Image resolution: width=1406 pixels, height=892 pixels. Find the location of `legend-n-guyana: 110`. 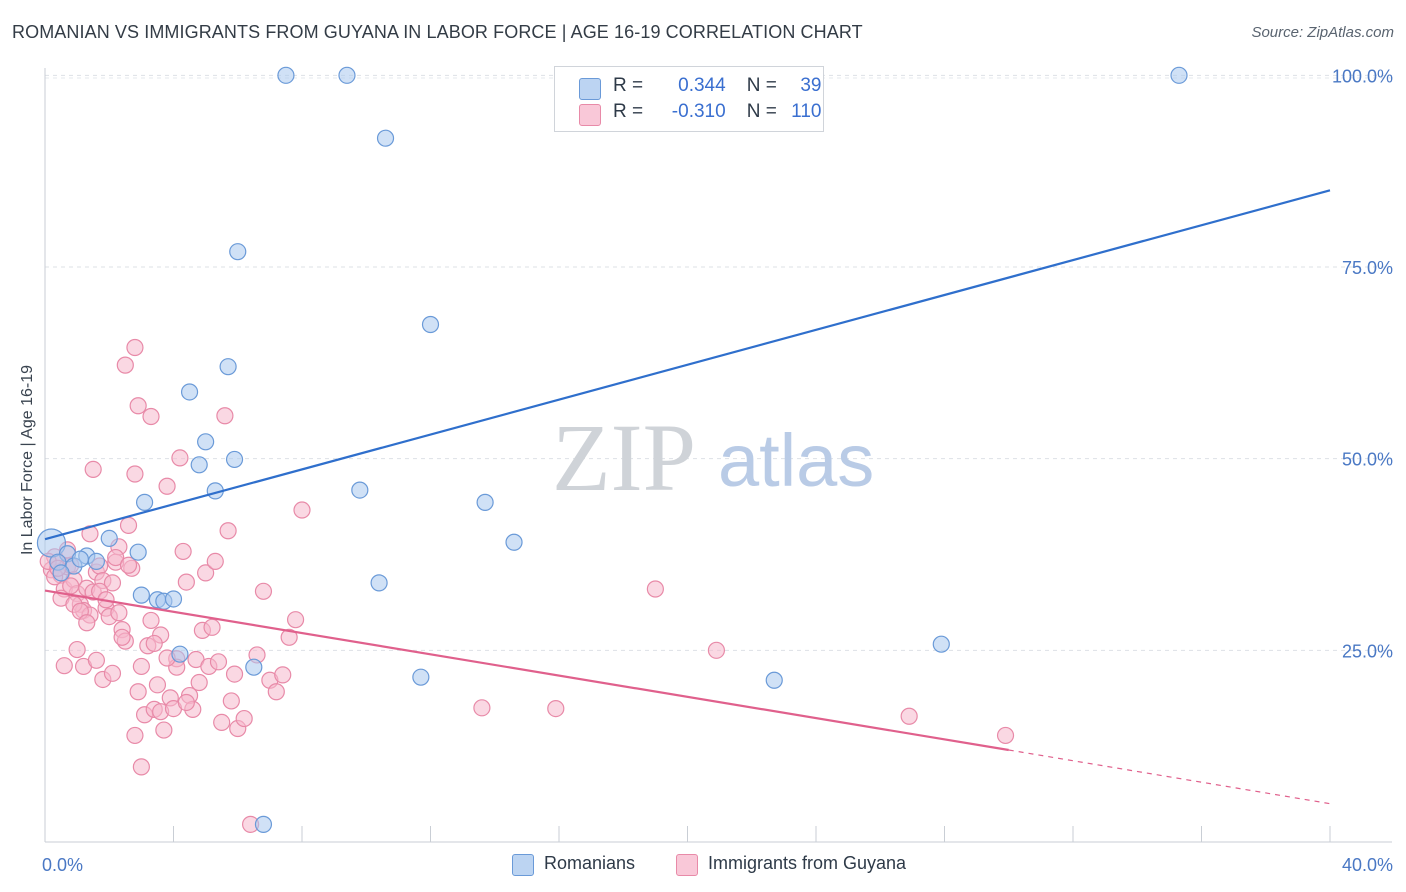

legend-n-guyana: 110 is located at coordinates (806, 111).